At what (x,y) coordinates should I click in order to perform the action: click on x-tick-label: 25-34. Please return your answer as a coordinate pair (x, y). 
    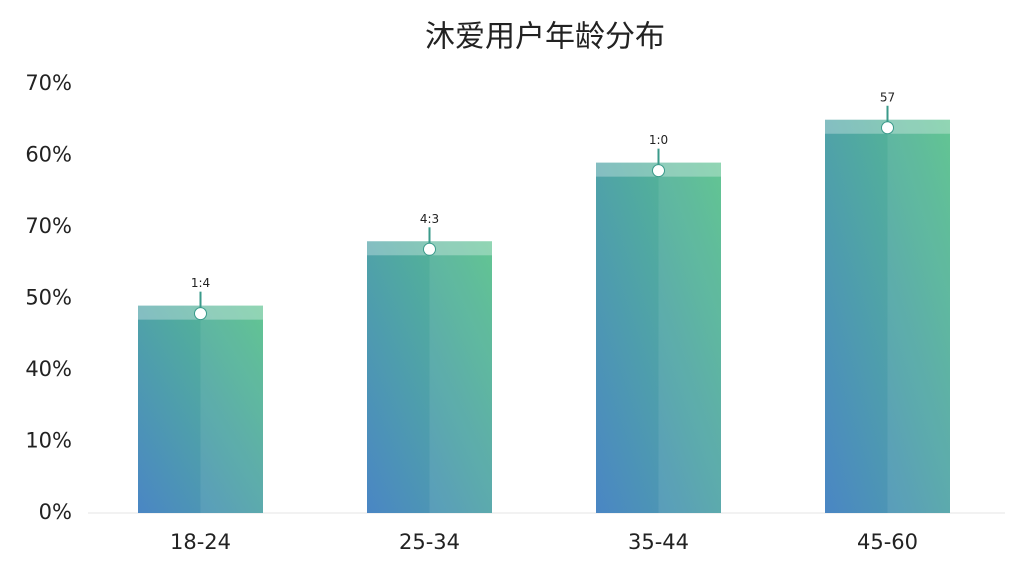
    Looking at the image, I should click on (429, 542).